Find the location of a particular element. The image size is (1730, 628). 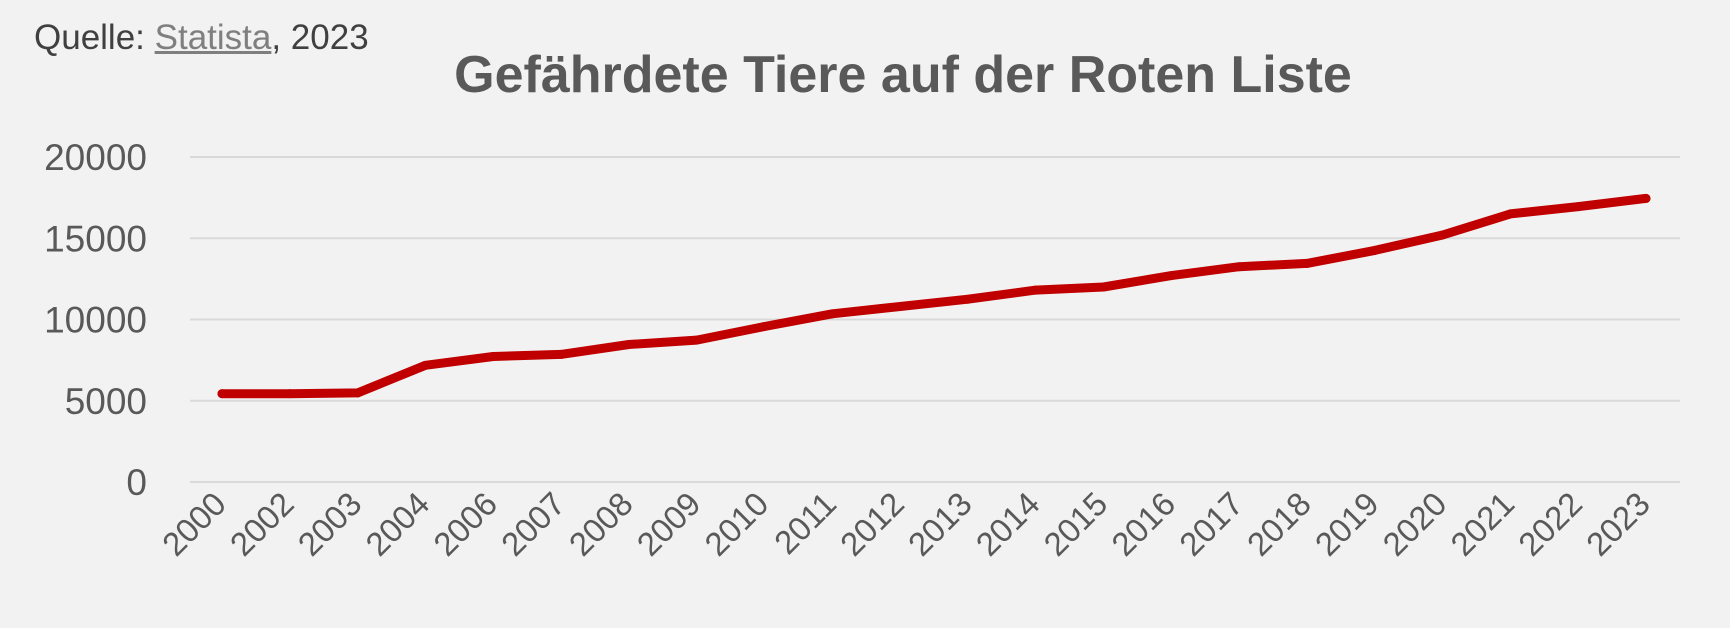

x-tick-label: 2022 is located at coordinates (1550, 524).